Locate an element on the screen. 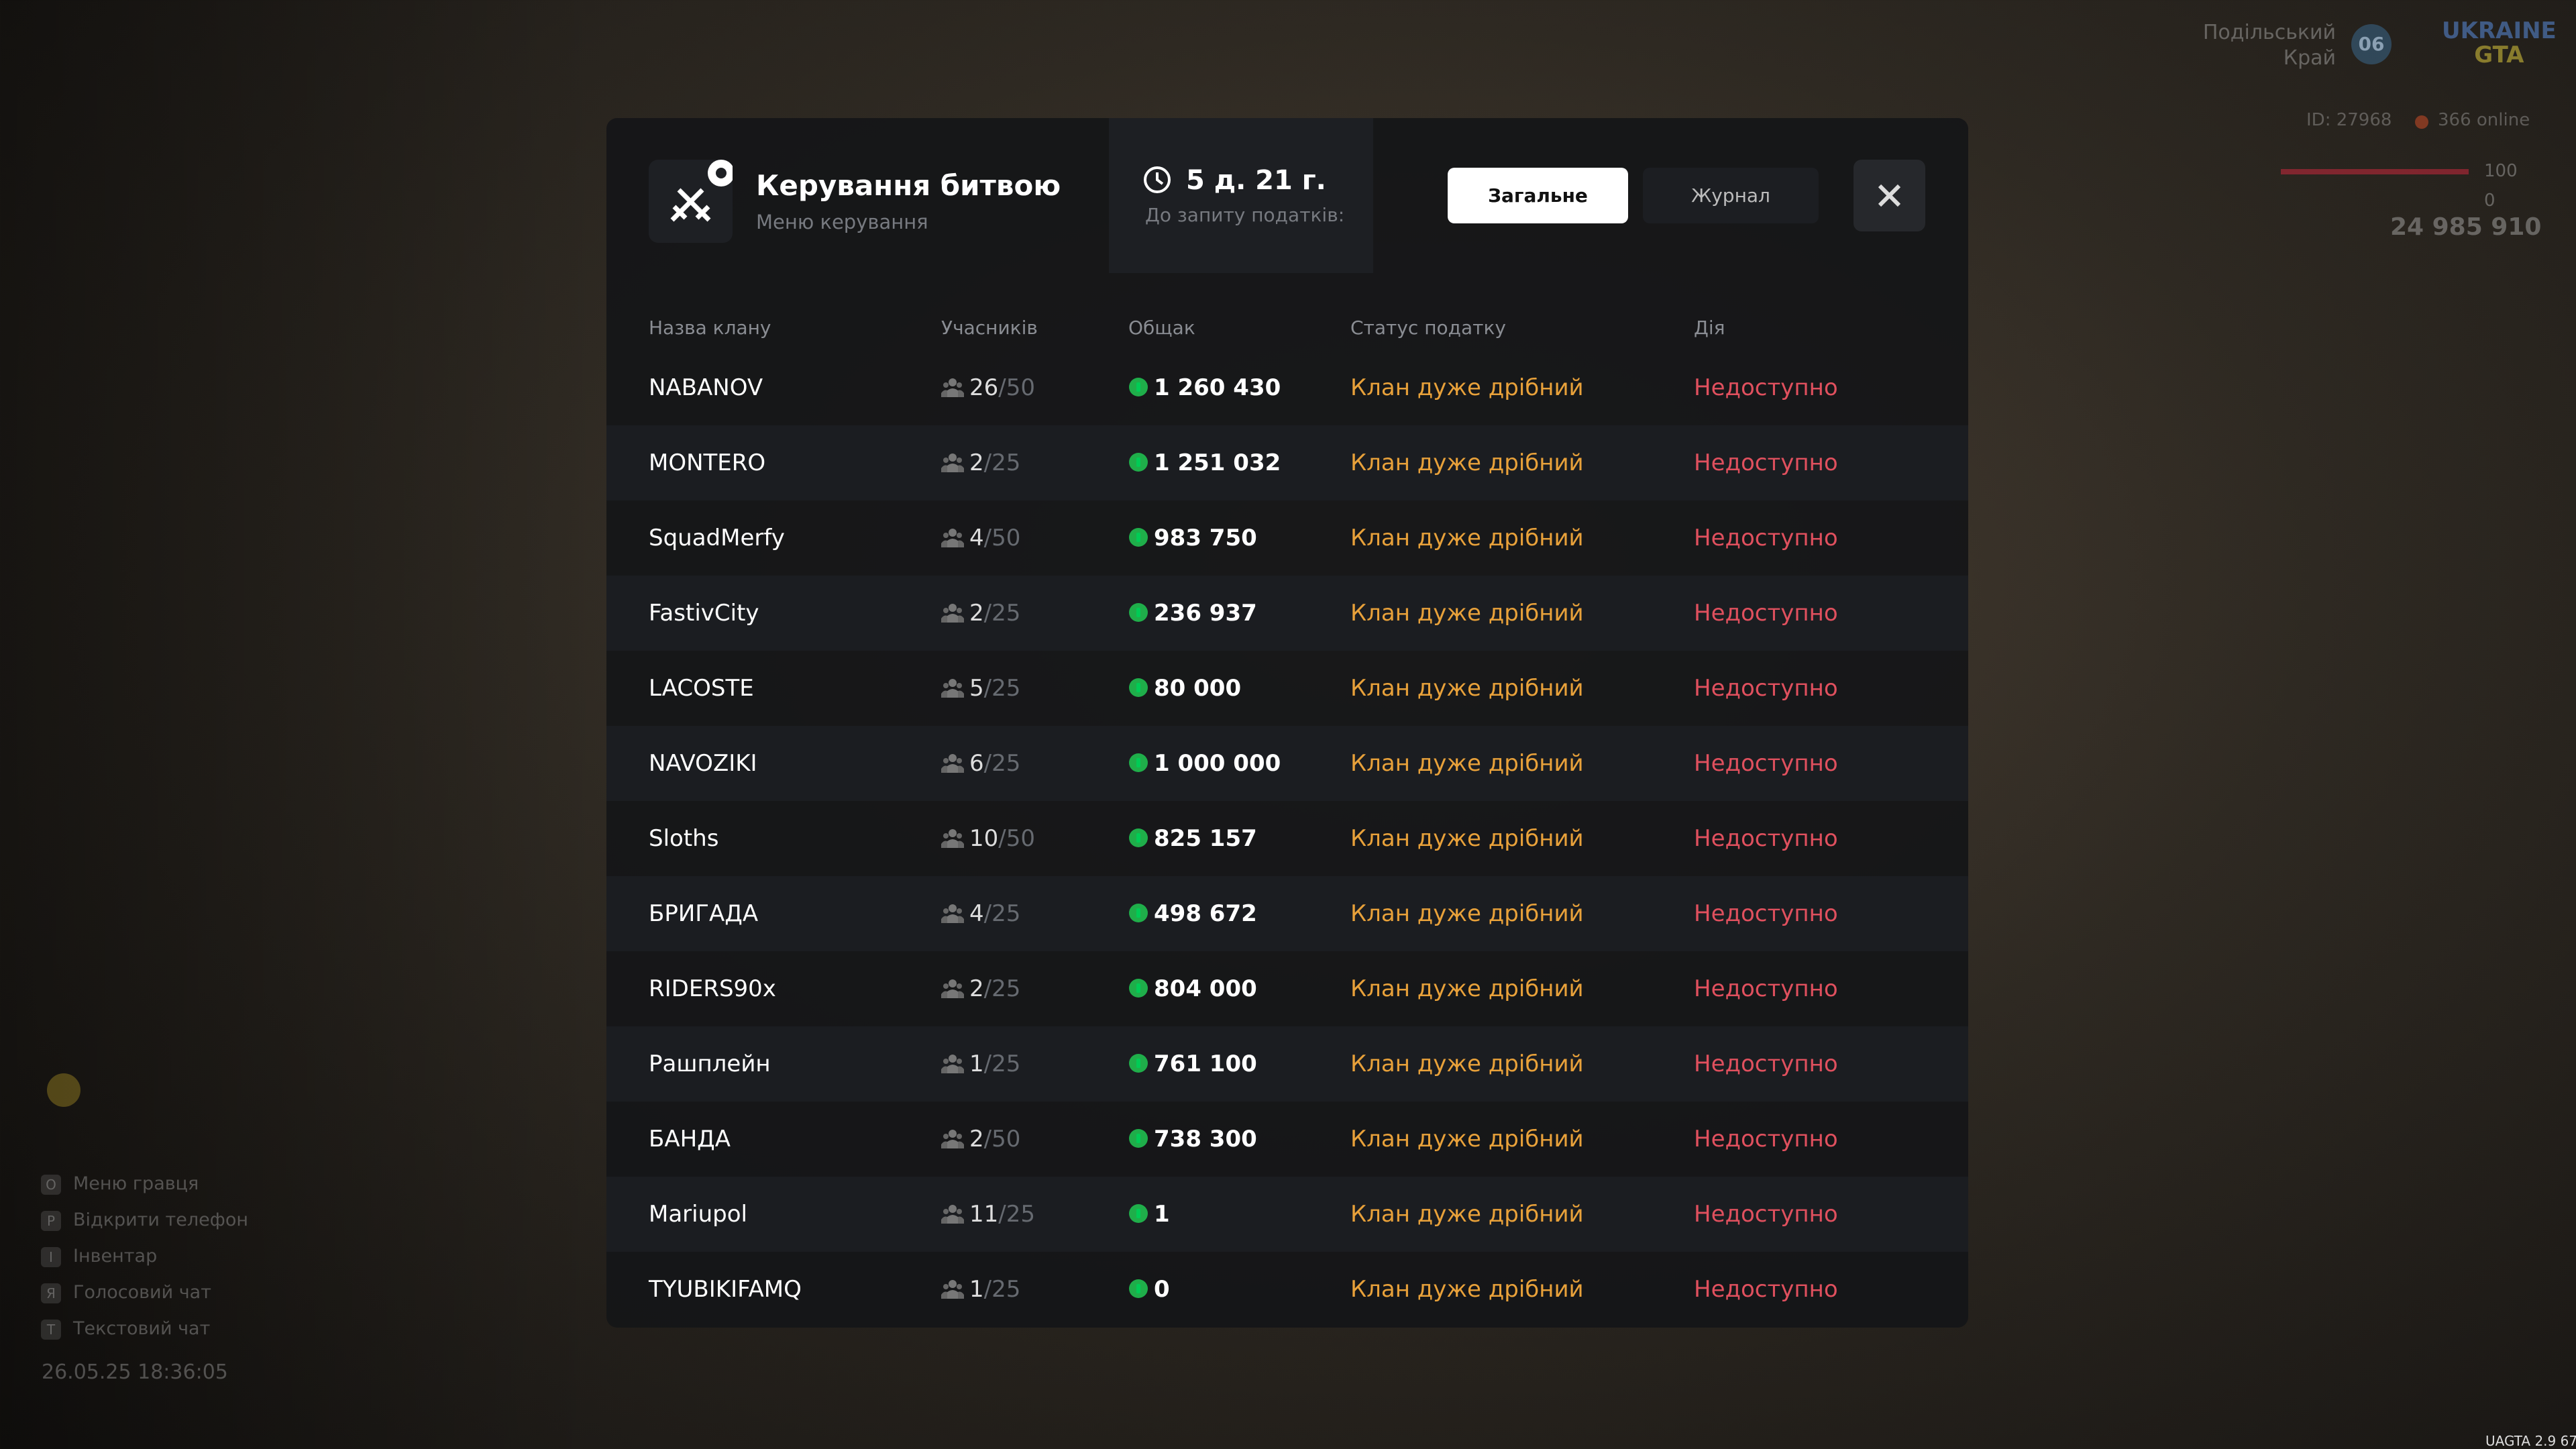 This screenshot has height=1449, width=2576. treasury-amount: 1 is located at coordinates (1162, 1214).